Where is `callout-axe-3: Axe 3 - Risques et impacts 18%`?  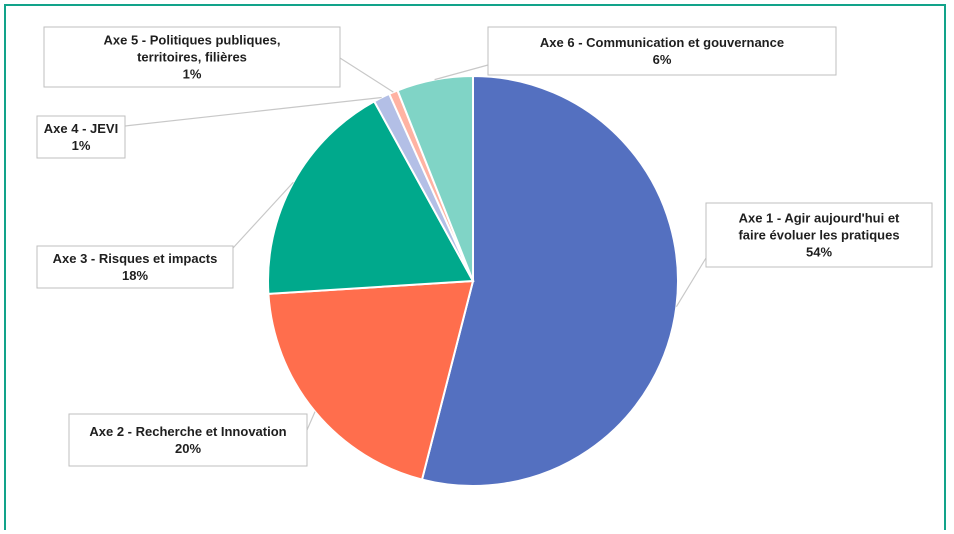 callout-axe-3: Axe 3 - Risques et impacts 18% is located at coordinates (135, 267).